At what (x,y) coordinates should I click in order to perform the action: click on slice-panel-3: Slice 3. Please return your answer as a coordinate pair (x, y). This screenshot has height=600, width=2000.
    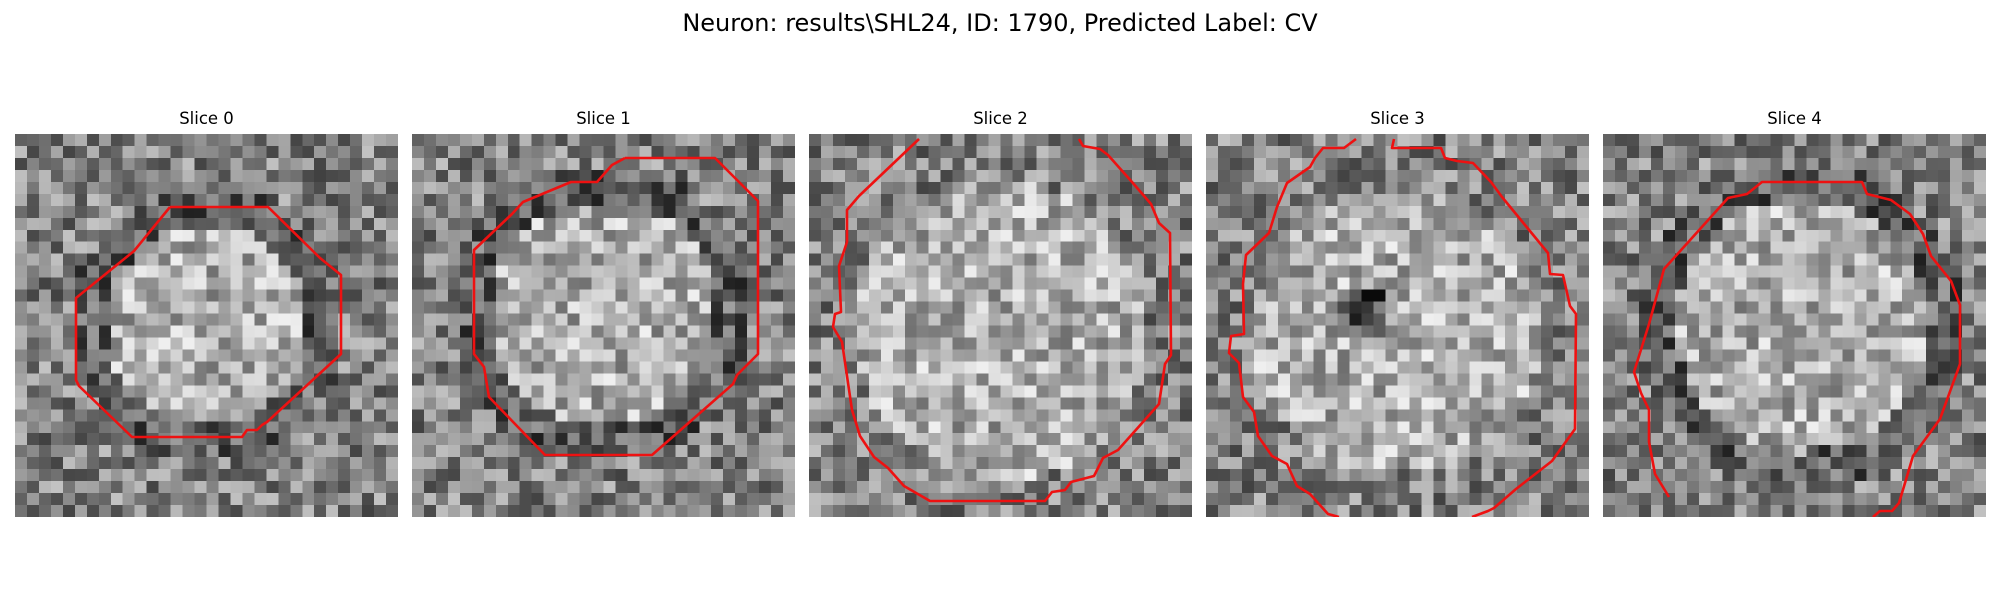
    Looking at the image, I should click on (1397, 312).